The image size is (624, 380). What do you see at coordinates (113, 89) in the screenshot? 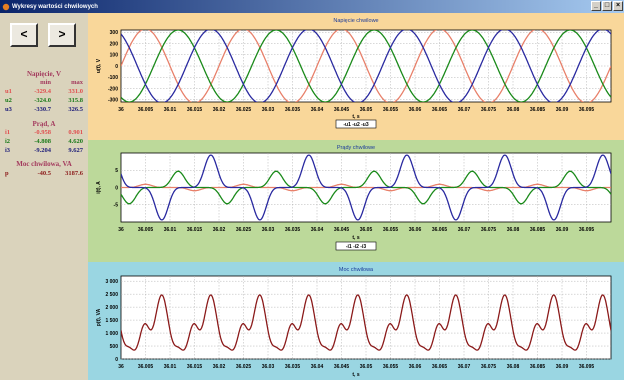
I see `y-tick-label: -200` at bounding box center [113, 89].